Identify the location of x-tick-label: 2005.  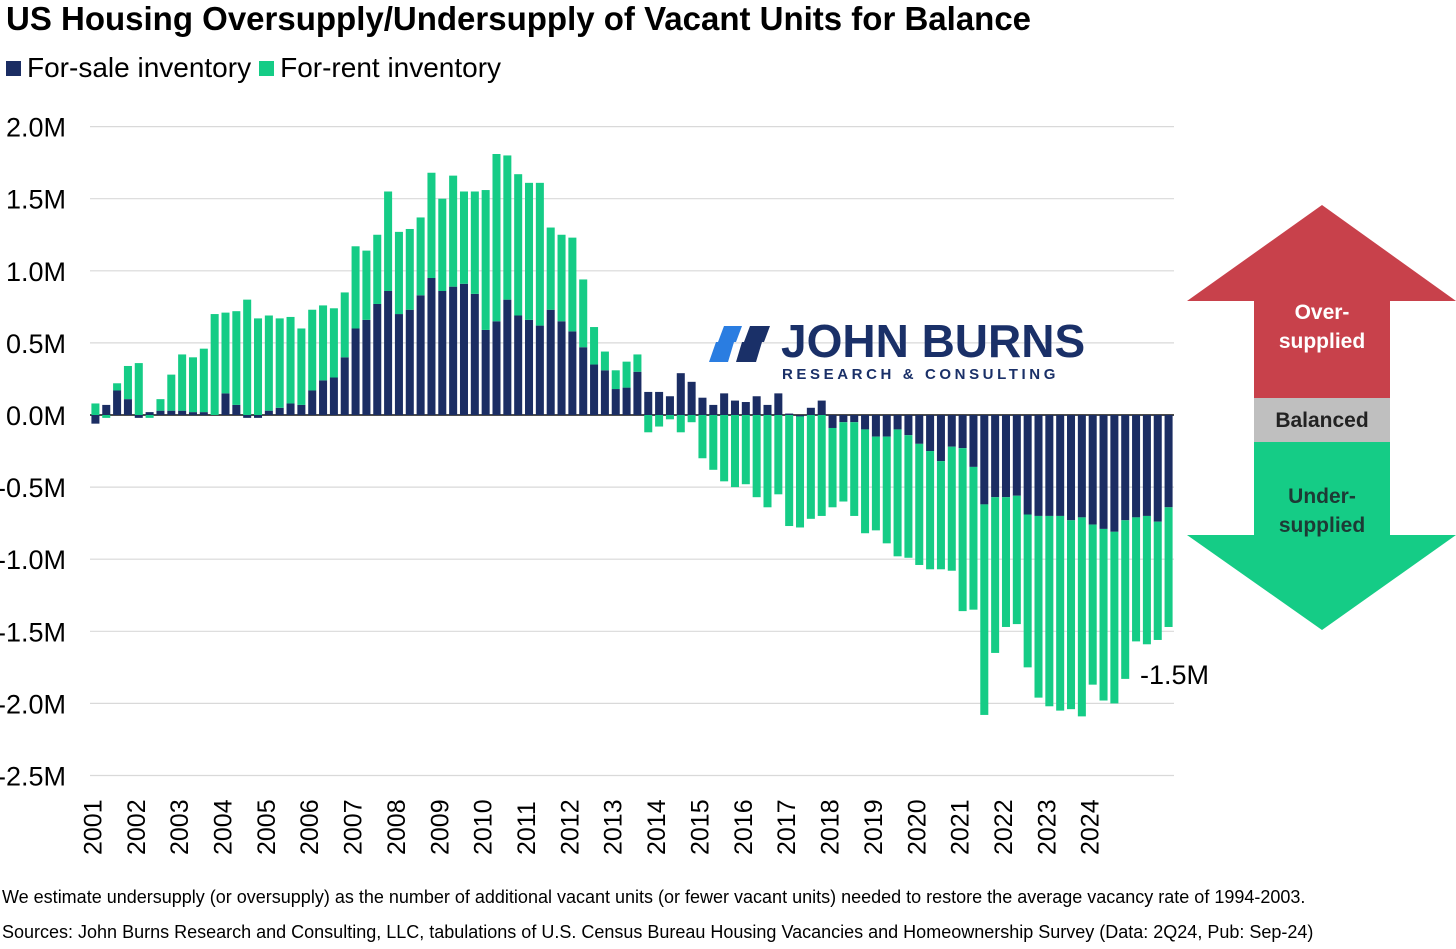
(267, 827).